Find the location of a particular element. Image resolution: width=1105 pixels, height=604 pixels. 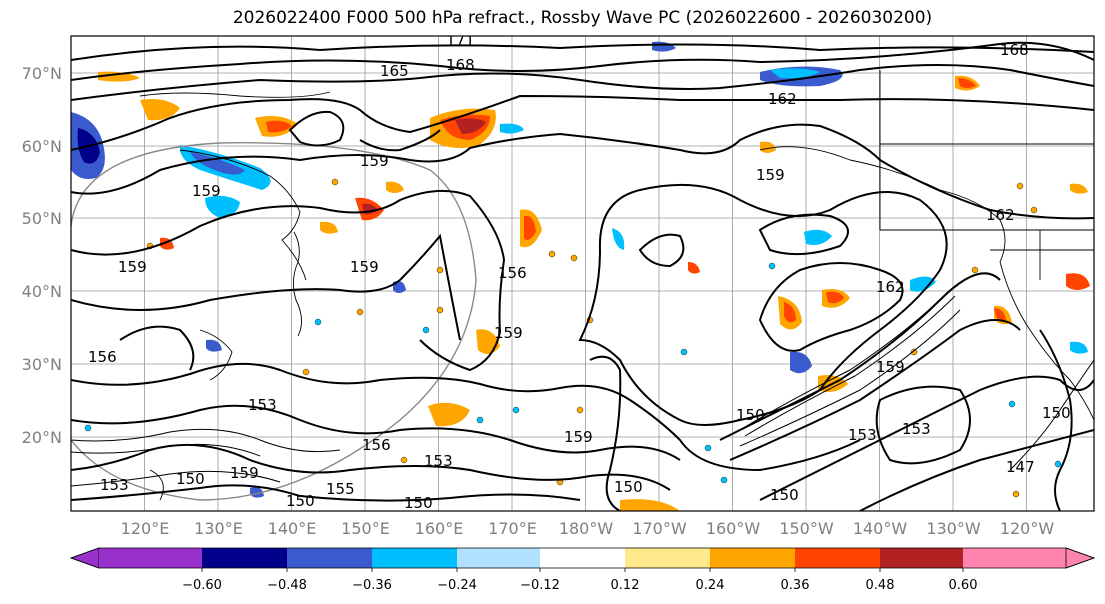

colorbar-tick-label: −0.36 is located at coordinates (372, 585).